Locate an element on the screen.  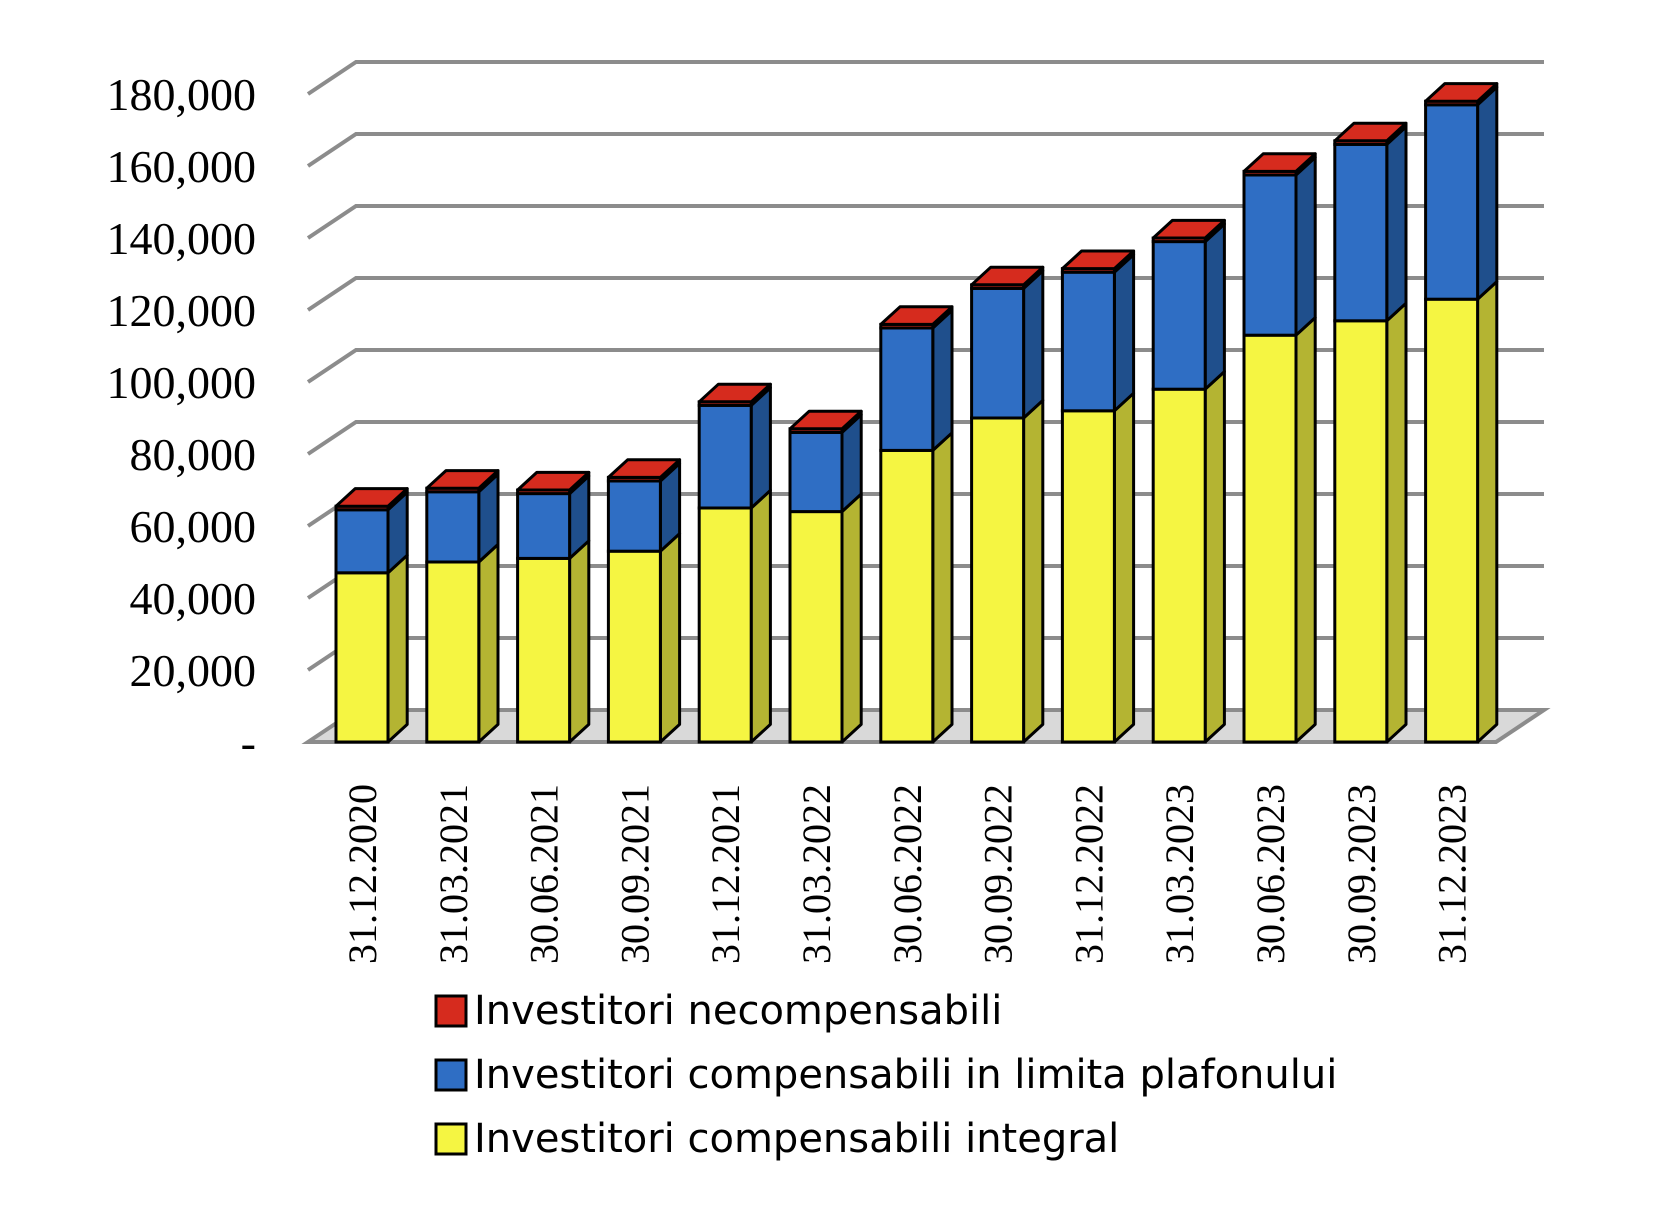
x-tick-label: 30.09.2021 is located at coordinates (634, 874).